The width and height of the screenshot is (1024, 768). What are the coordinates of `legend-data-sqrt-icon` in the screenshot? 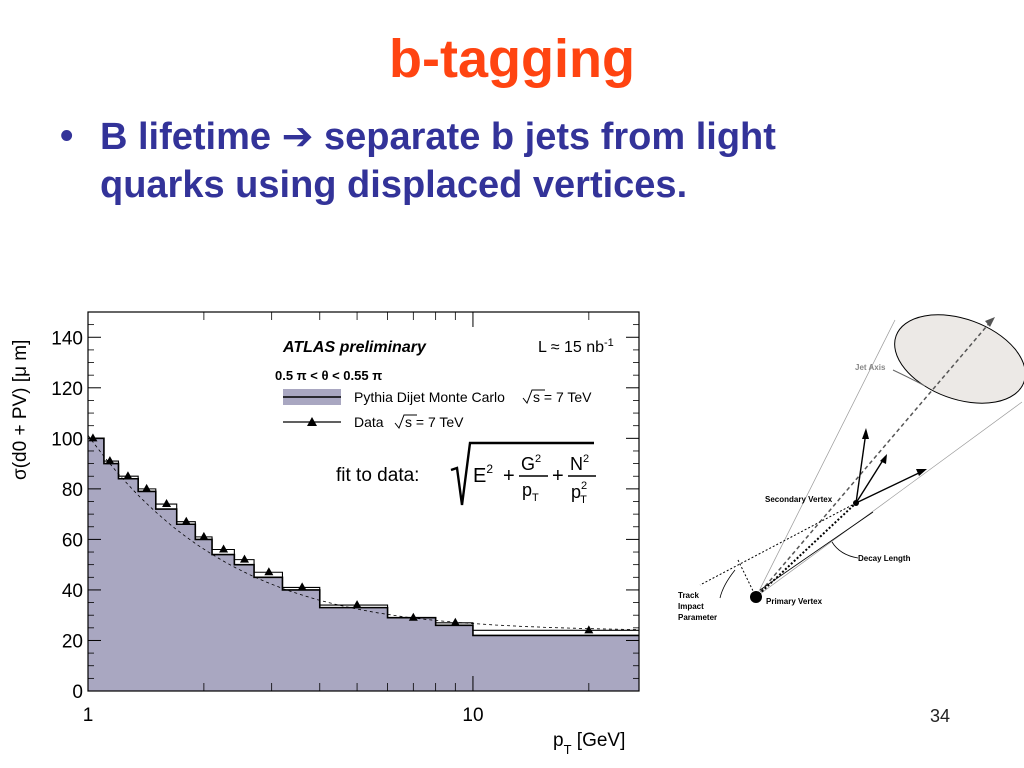 It's located at (405, 421).